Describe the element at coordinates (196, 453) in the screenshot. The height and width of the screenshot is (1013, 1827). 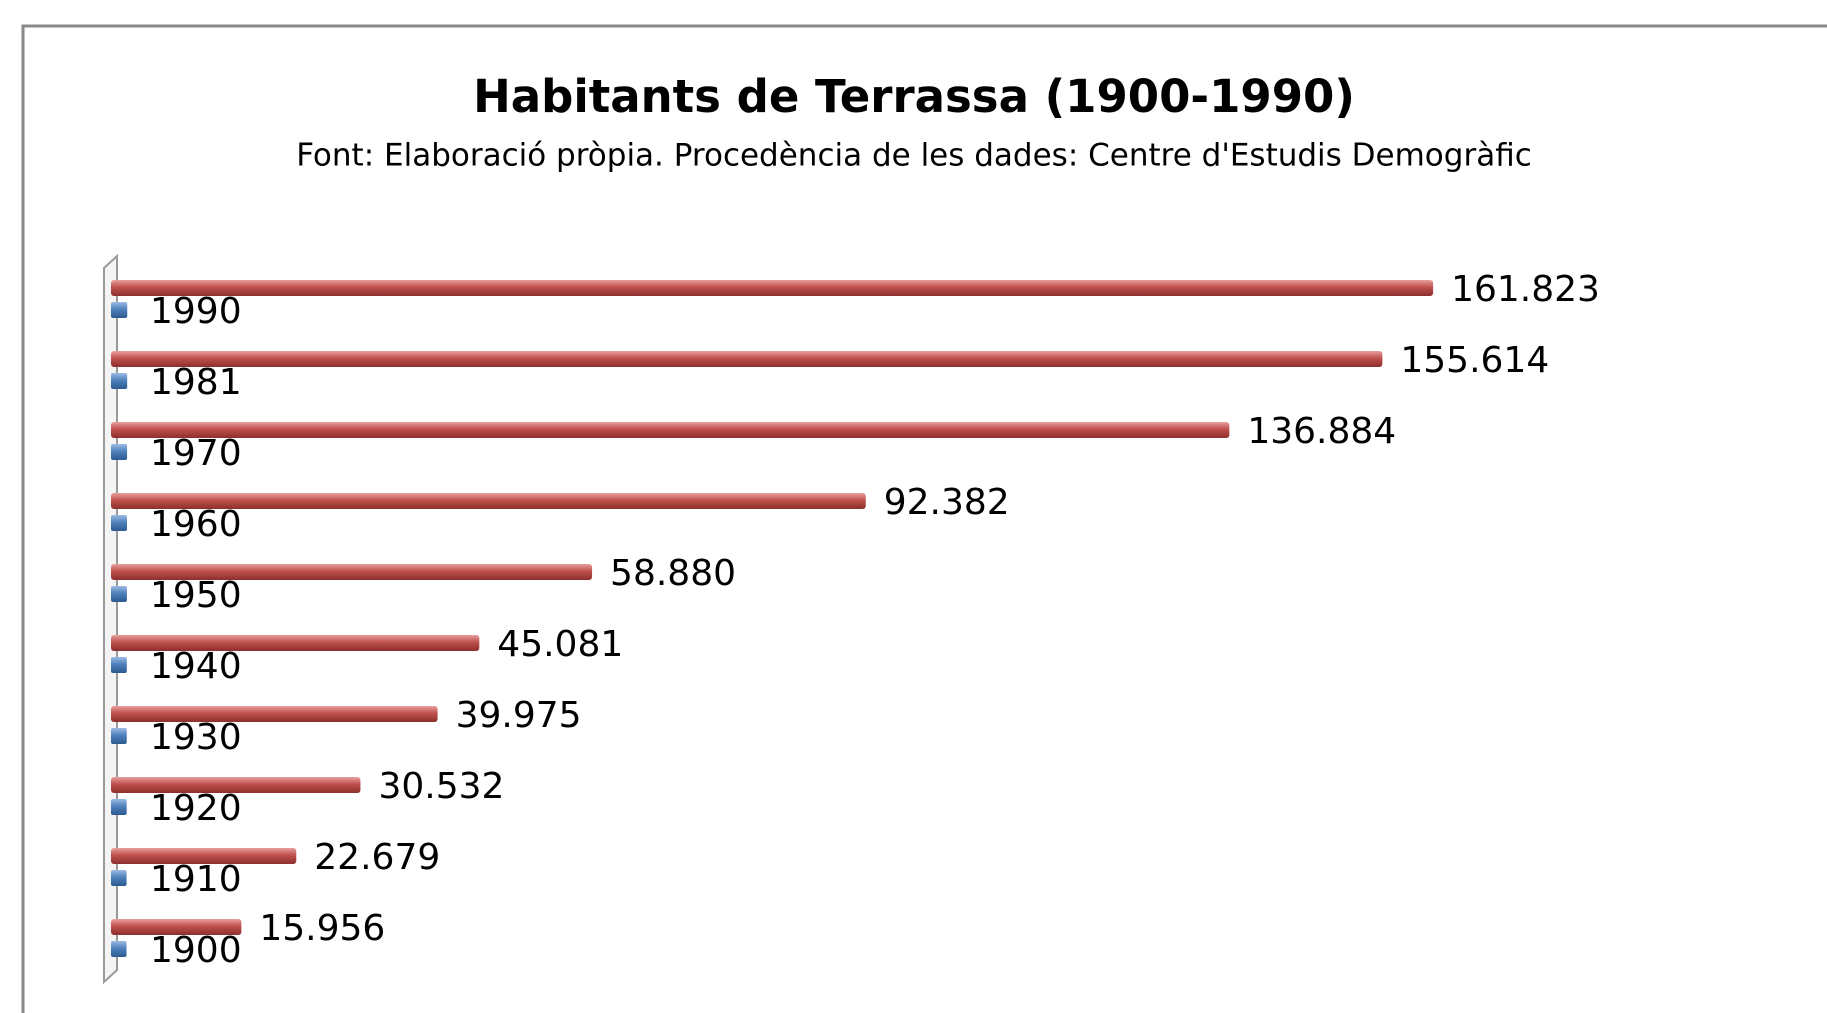
I see `value-label: 1970` at that location.